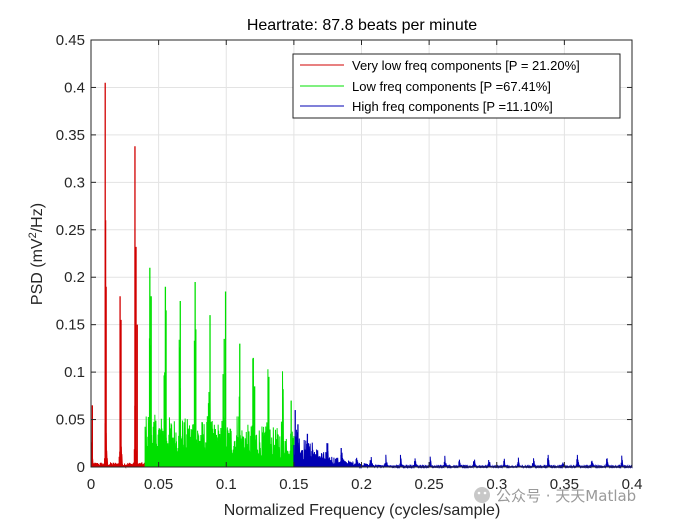  Describe the element at coordinates (37, 217) in the screenshot. I see `y-axis-label-tail: /Hz)` at that location.